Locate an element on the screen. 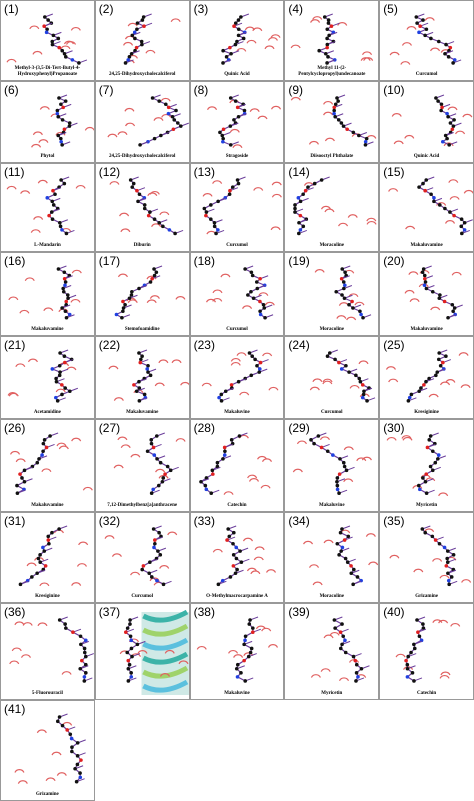 This screenshot has width=474, height=801. compound-name: Quinic Acid is located at coordinates (237, 74).